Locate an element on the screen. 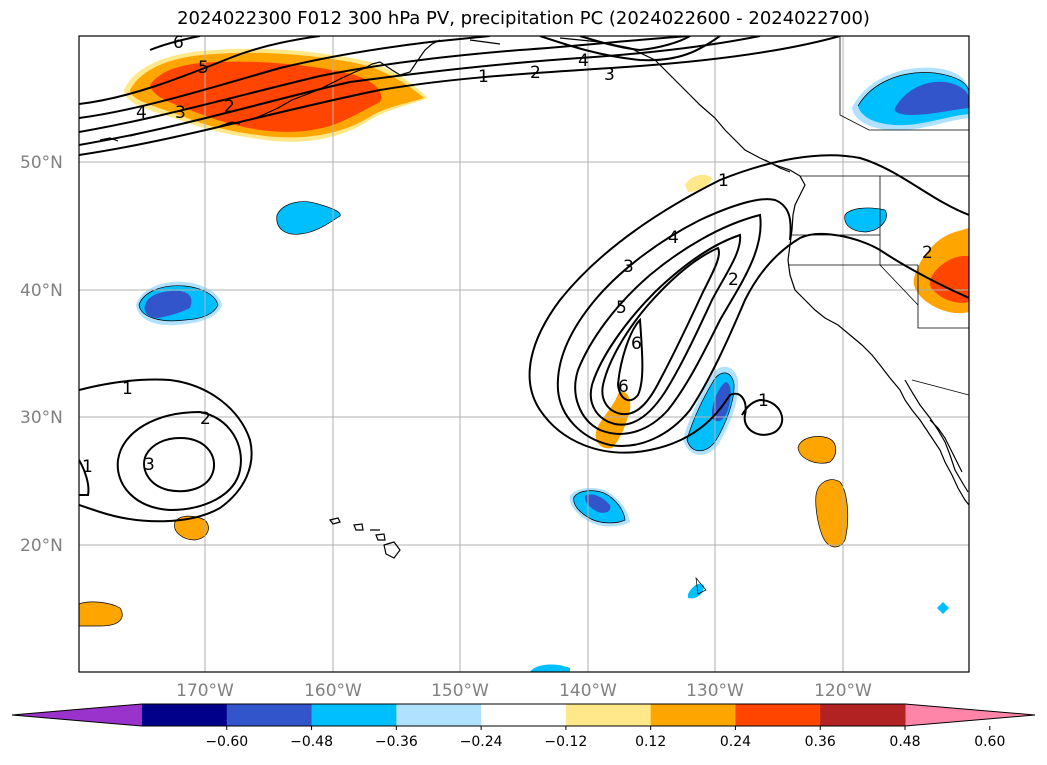  precip-neg-oregon is located at coordinates (865, 219).